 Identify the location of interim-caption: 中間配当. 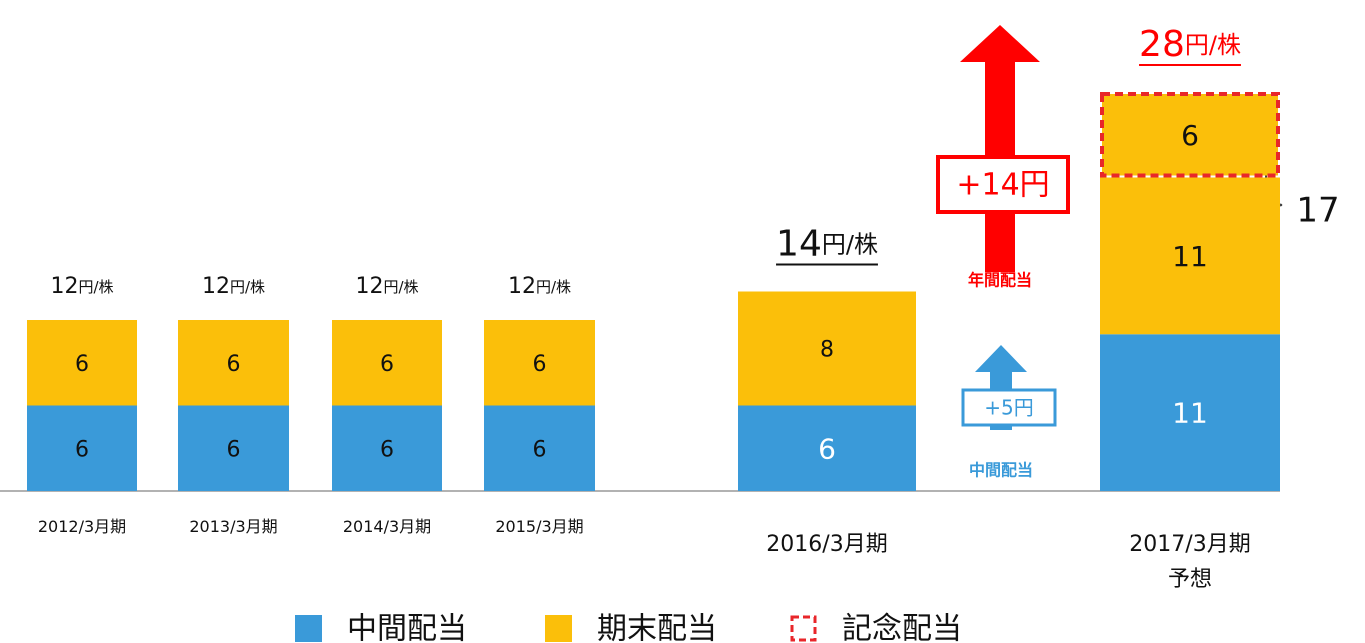
(1001, 470).